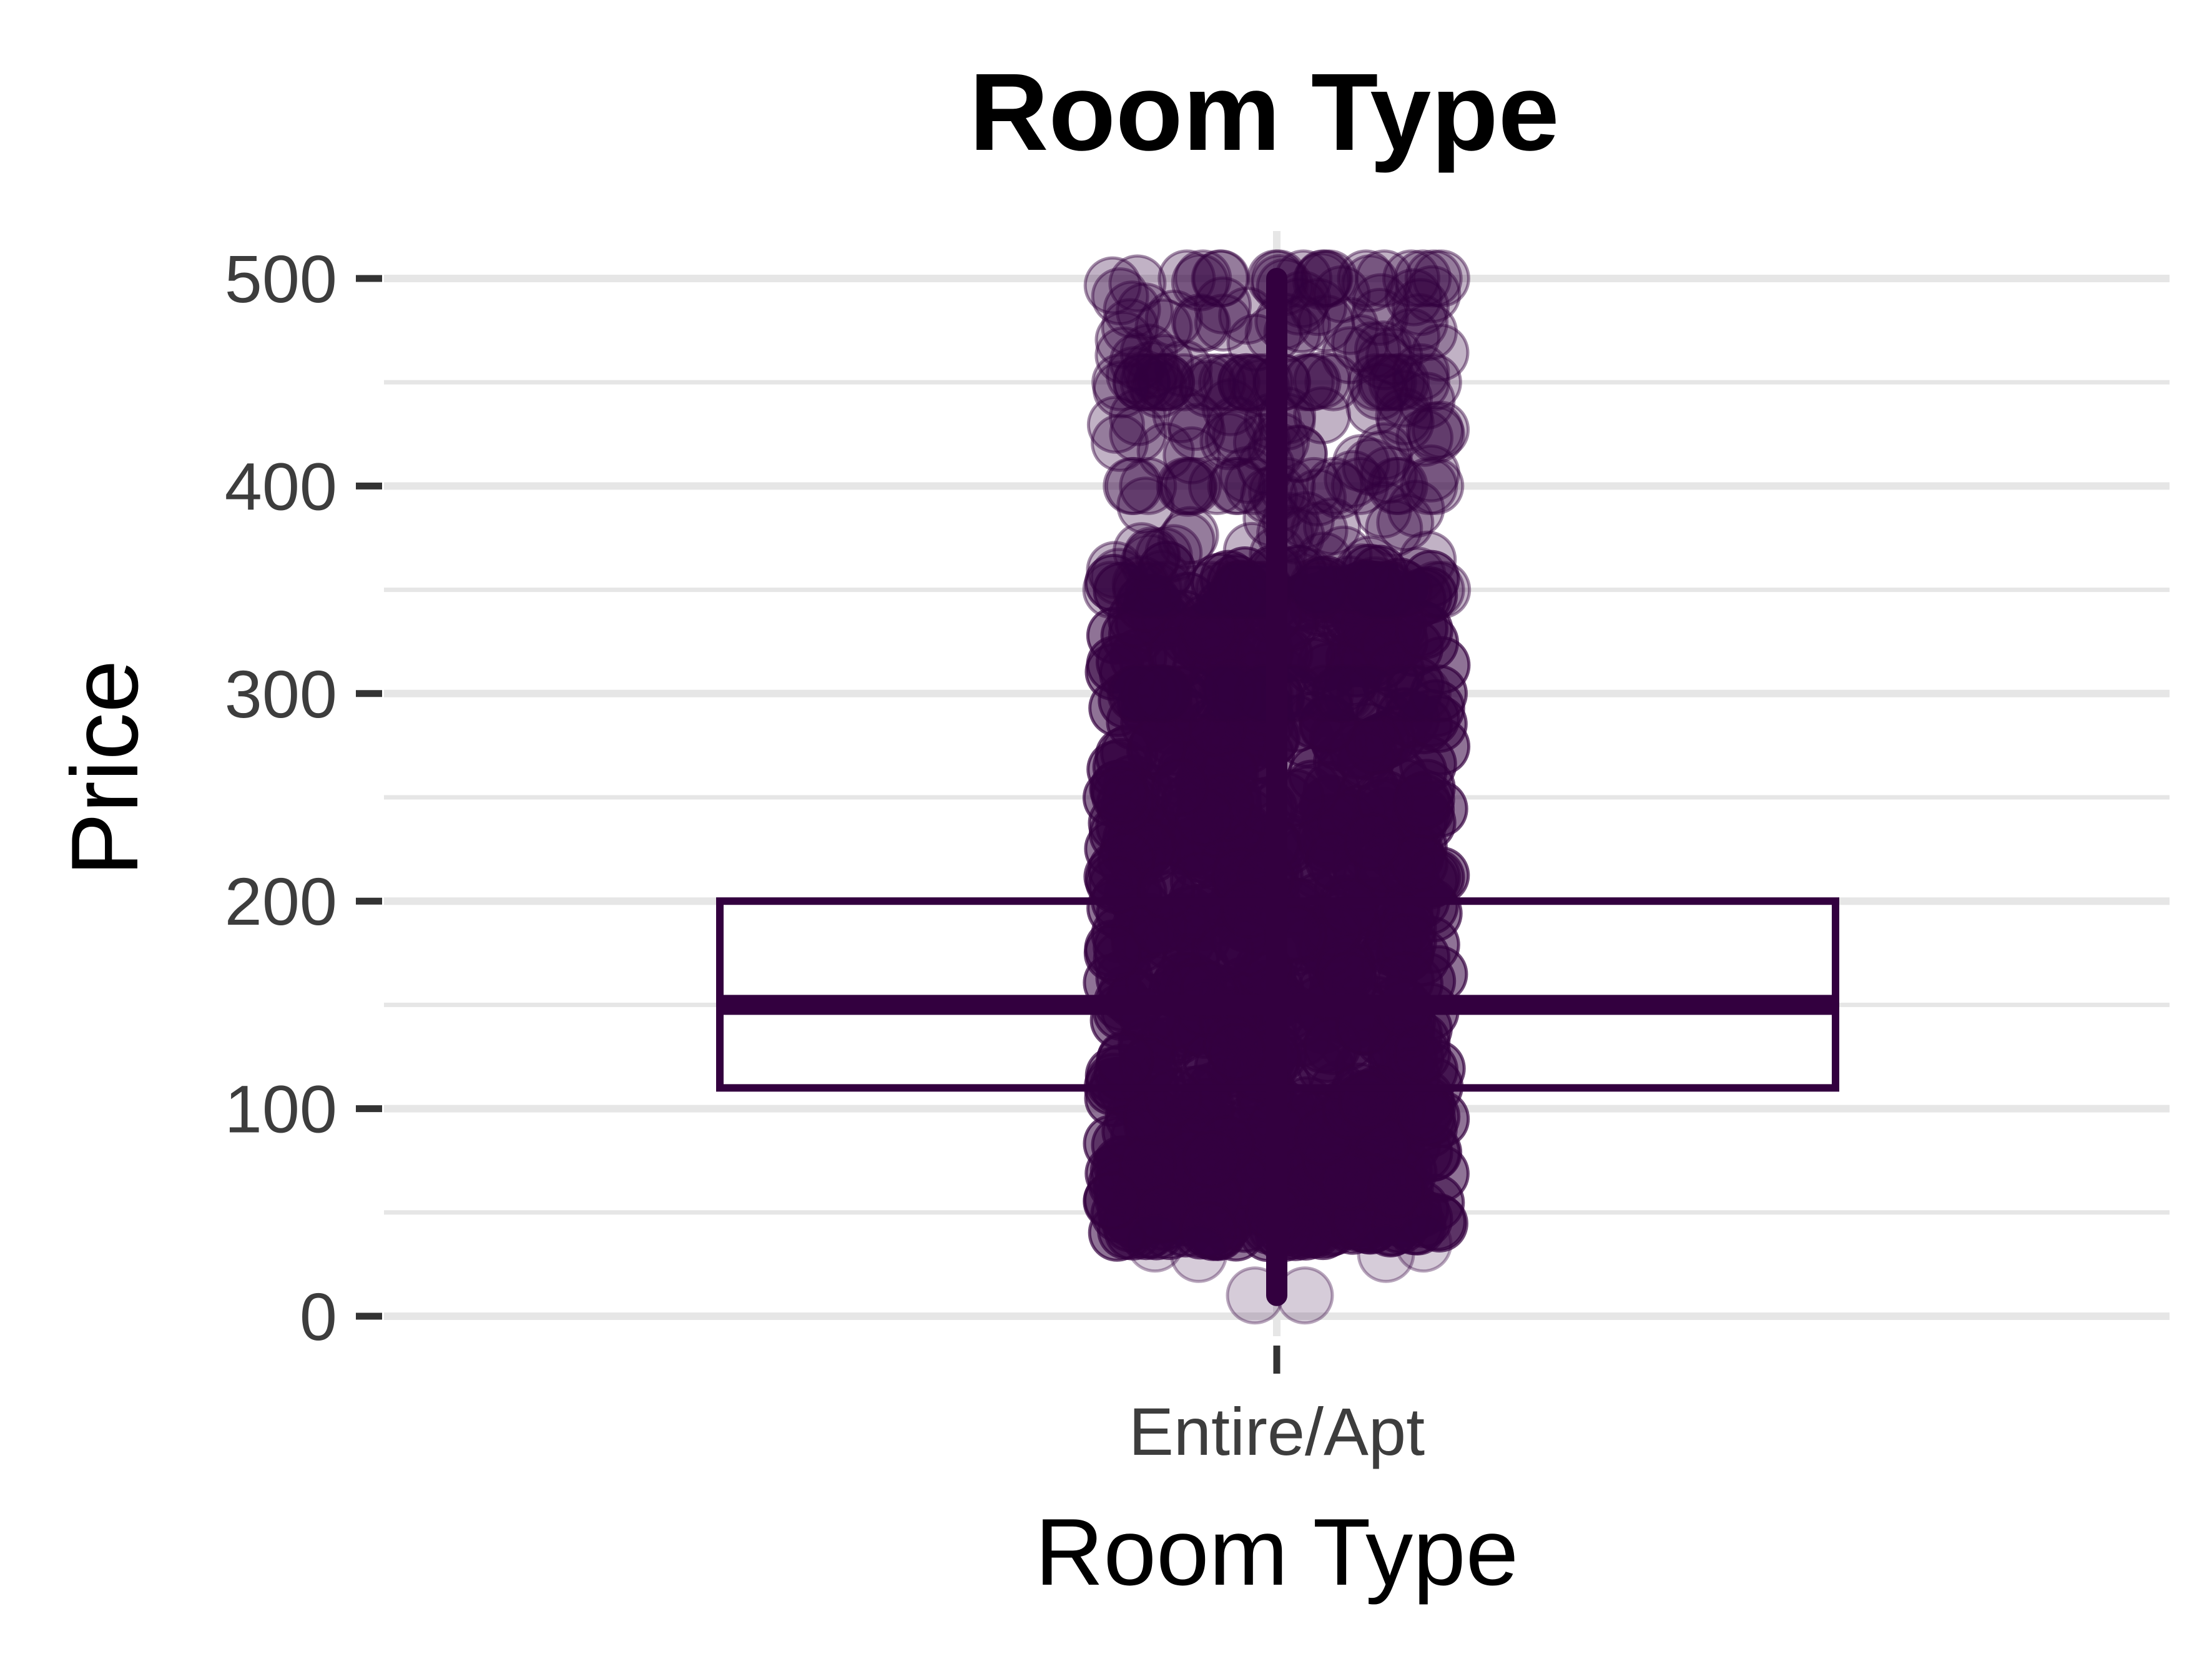  I want to click on y-tick-label: 100, so click(281, 1109).